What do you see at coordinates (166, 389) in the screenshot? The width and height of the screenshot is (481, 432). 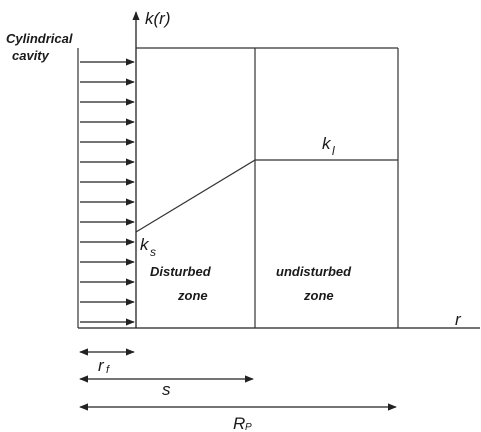 I see `s-label: s` at bounding box center [166, 389].